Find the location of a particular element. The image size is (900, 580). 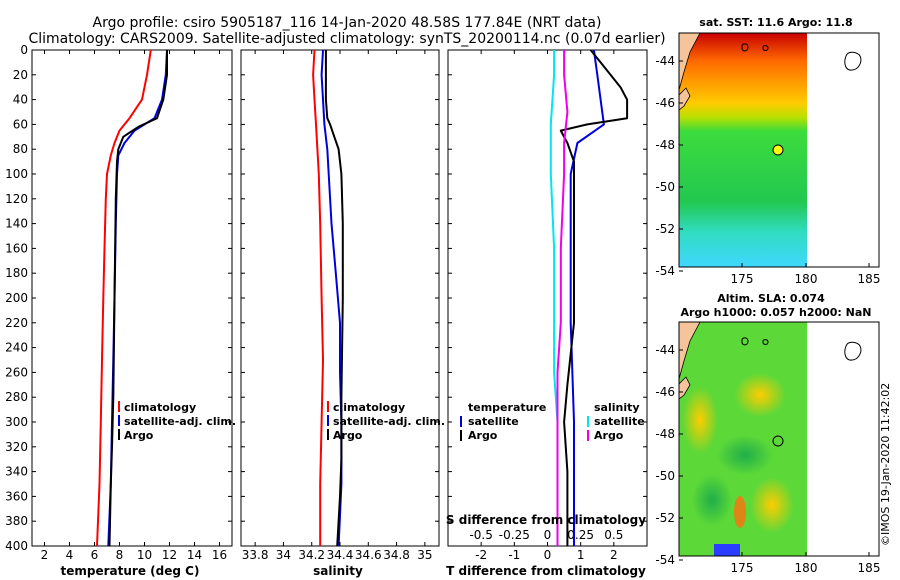

difference-legend-salinity: salinity satellite Argo is located at coordinates (616, 421).